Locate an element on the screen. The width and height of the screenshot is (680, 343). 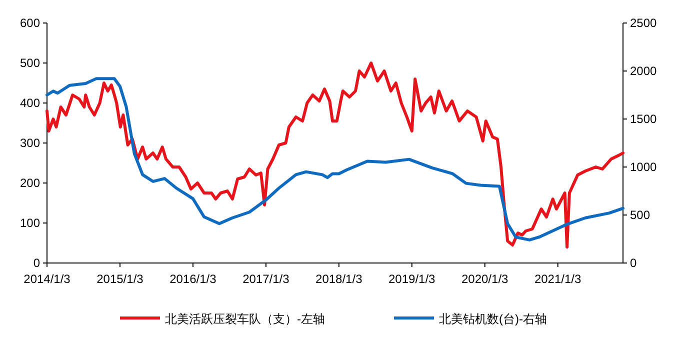
y2-tick-label: 1500 is located at coordinates (644, 119).